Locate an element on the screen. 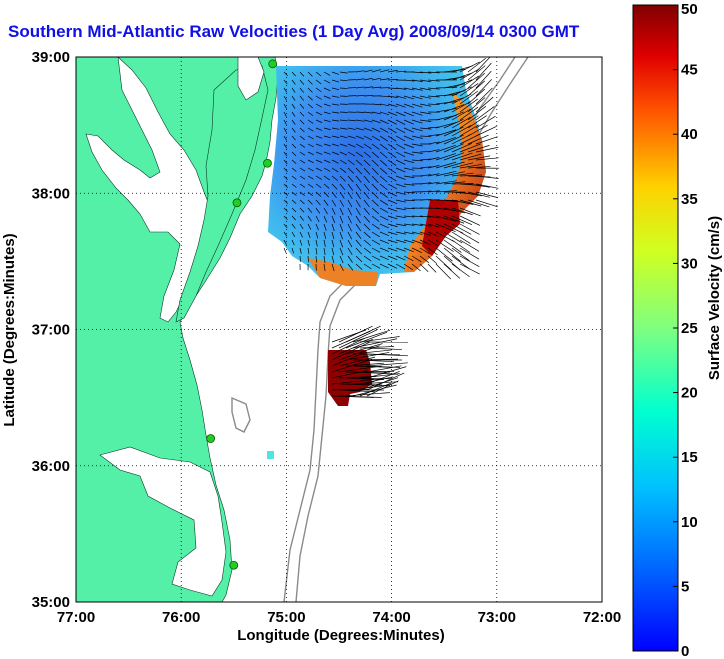 The height and width of the screenshot is (659, 724). x-tick-label-1: 76:00 is located at coordinates (181, 617).